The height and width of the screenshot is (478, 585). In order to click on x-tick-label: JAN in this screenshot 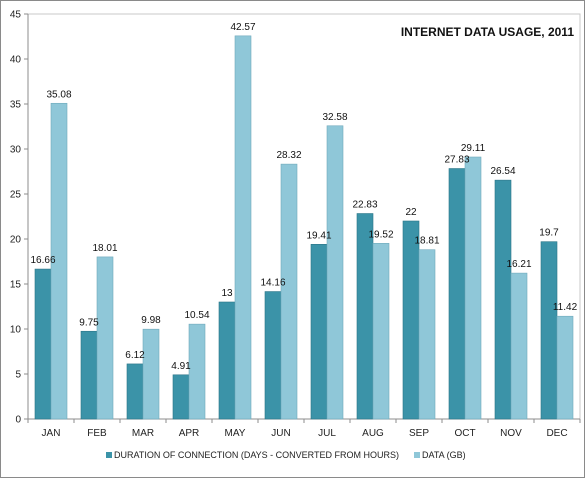, I will do `click(51, 433)`.